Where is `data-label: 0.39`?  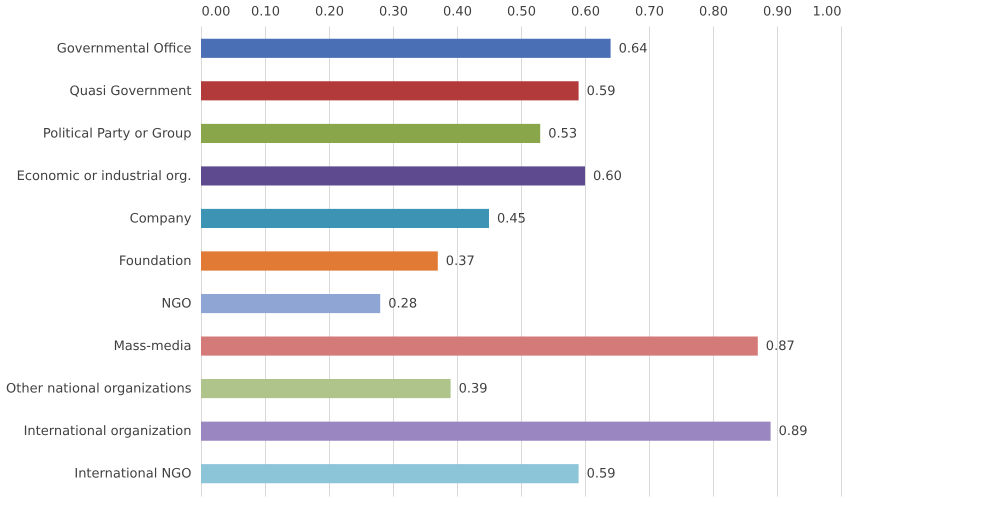 data-label: 0.39 is located at coordinates (473, 389).